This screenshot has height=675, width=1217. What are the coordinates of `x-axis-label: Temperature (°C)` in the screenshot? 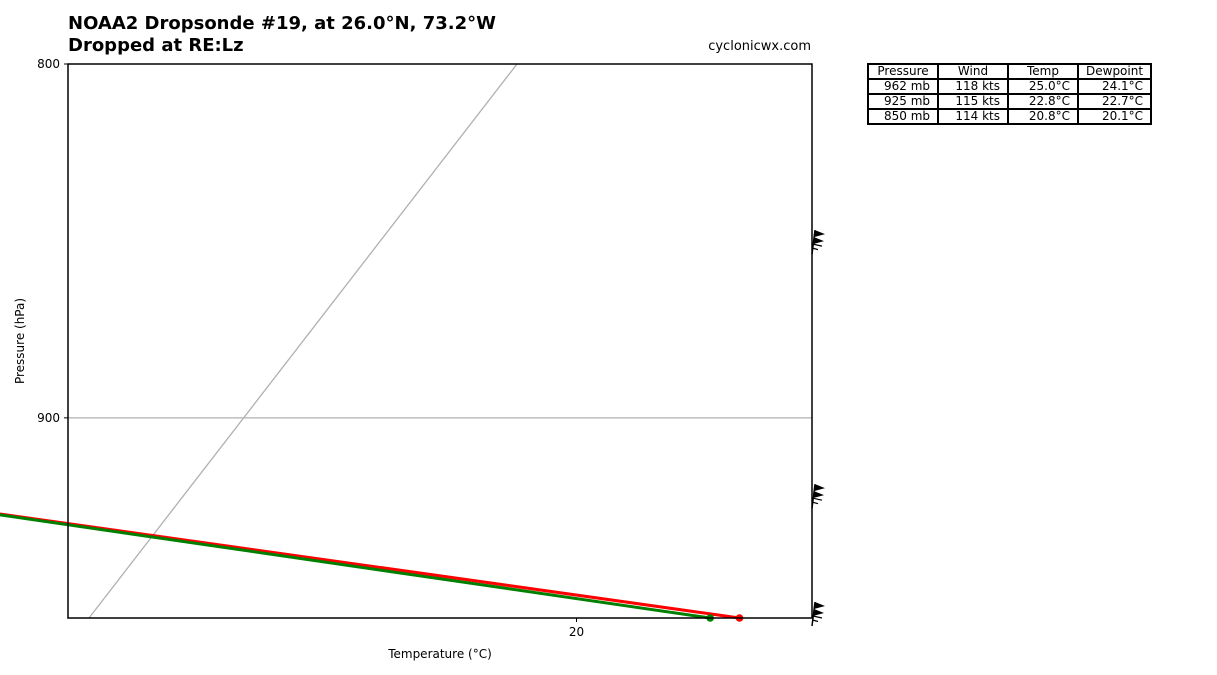 It's located at (439, 654).